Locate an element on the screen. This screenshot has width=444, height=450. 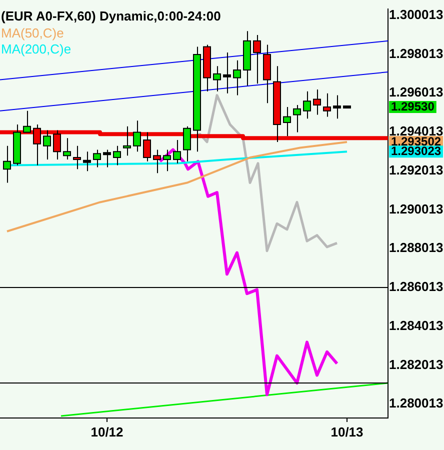
y-tick-label: 1.286013 is located at coordinates (416, 286).